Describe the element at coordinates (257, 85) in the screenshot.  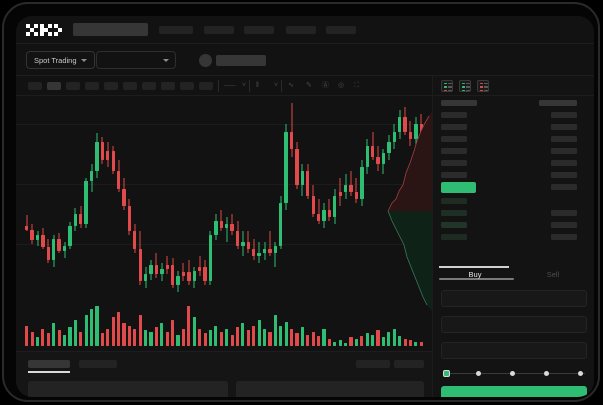
I see `compare-icon: ‖` at that location.